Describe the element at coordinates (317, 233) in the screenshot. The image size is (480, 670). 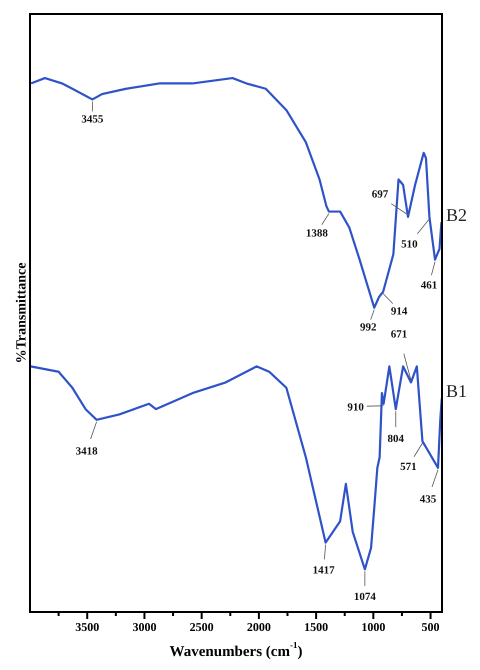
I see `annotation: 1388` at that location.